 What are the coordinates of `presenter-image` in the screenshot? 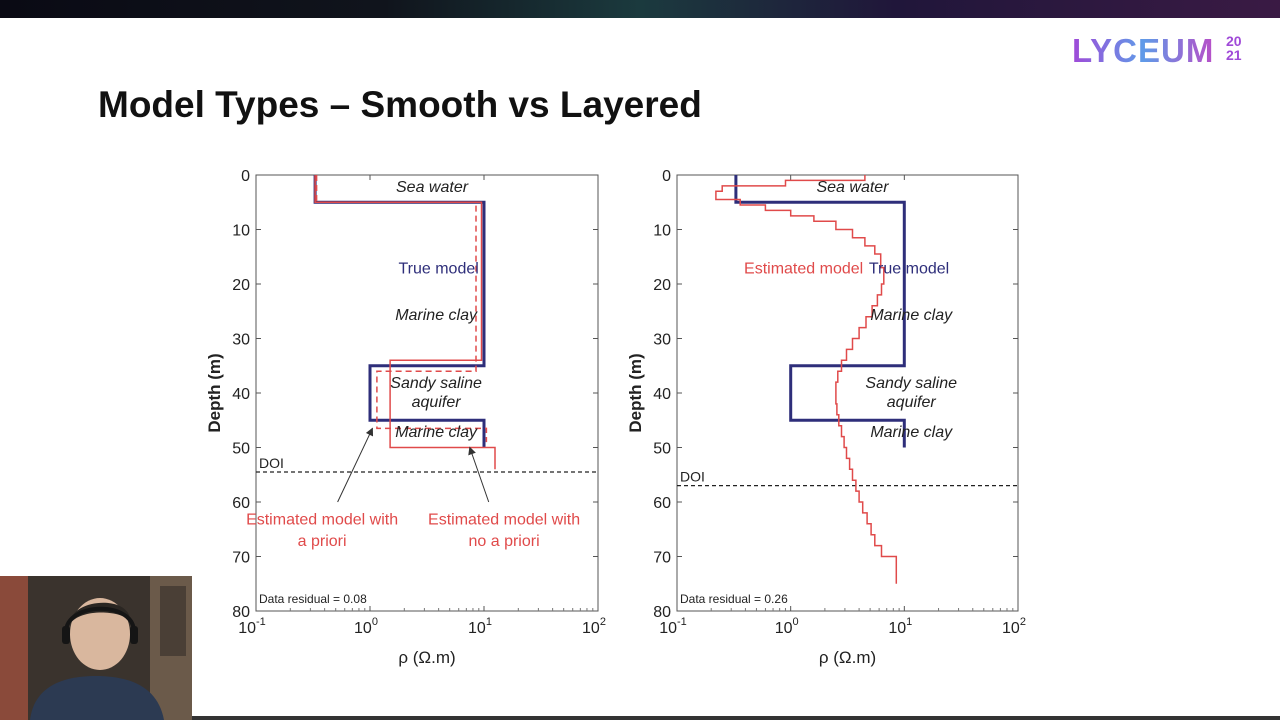 It's located at (96, 648).